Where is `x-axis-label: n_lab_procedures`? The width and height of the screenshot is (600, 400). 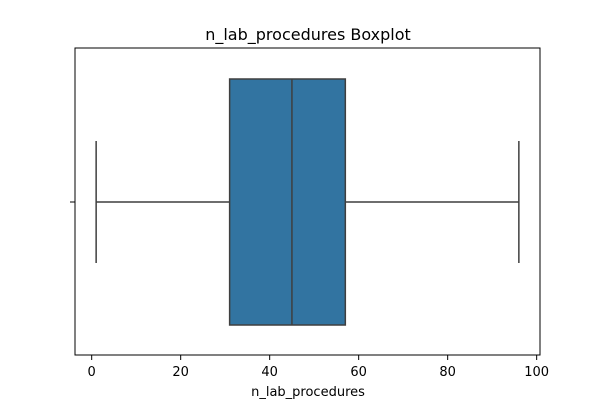 x-axis-label: n_lab_procedures is located at coordinates (308, 392).